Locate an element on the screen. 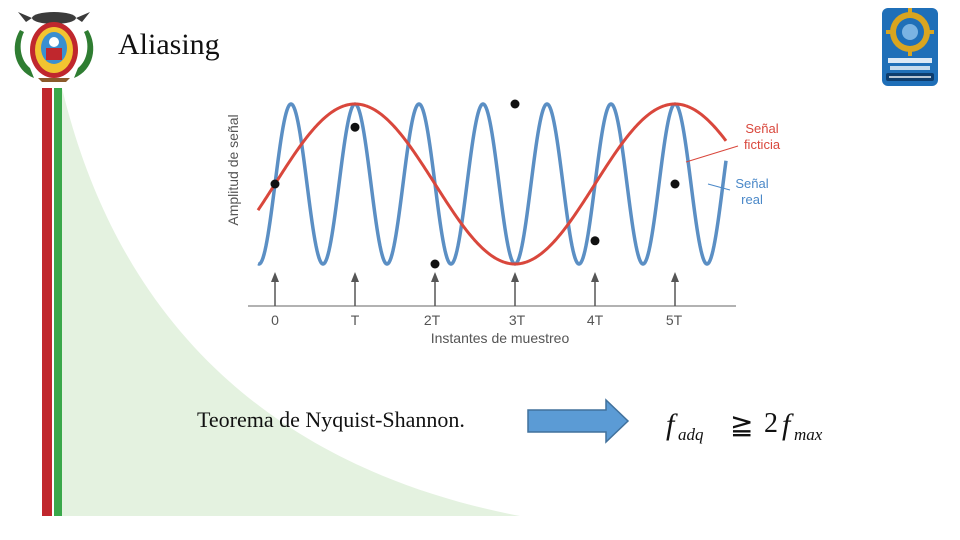 The width and height of the screenshot is (960, 540). slide-title: Aliasing is located at coordinates (169, 44).